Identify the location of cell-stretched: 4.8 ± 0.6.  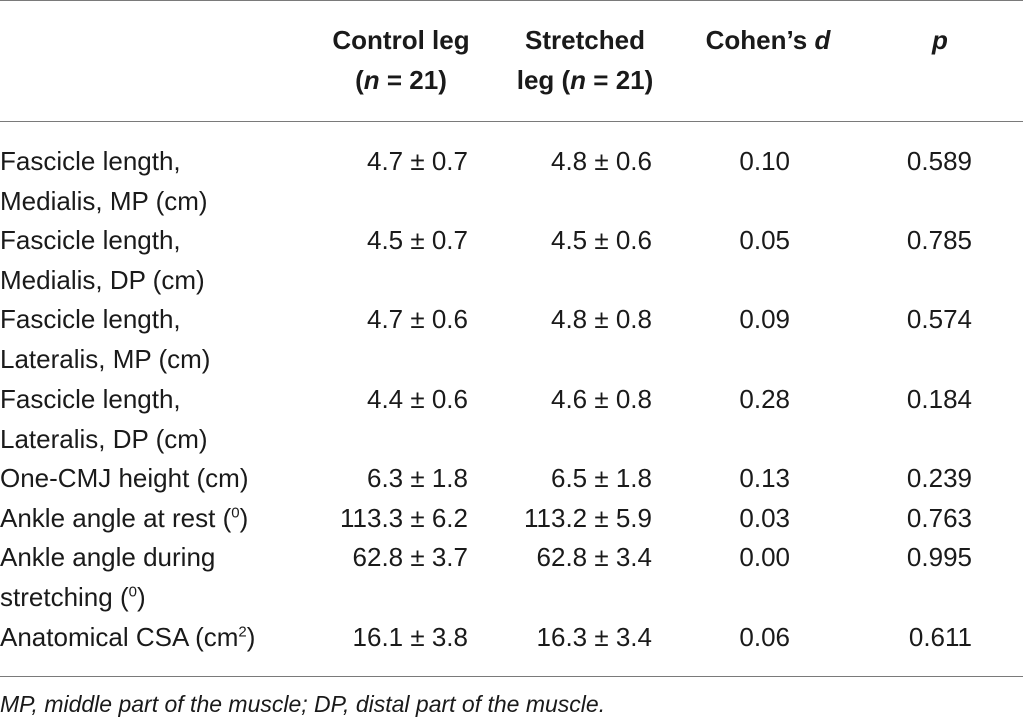
(601, 161).